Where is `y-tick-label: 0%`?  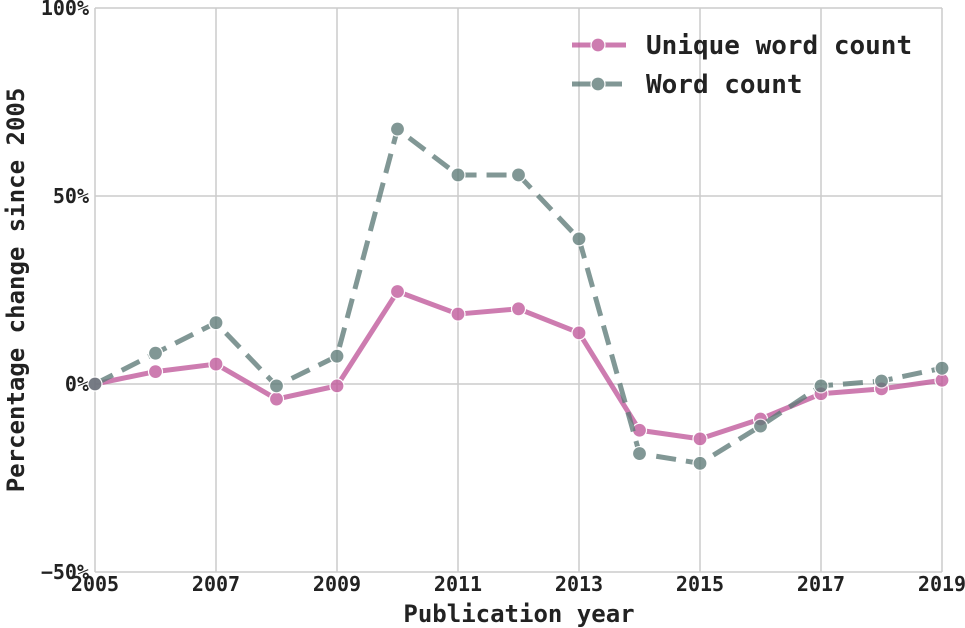 y-tick-label: 0% is located at coordinates (77, 384).